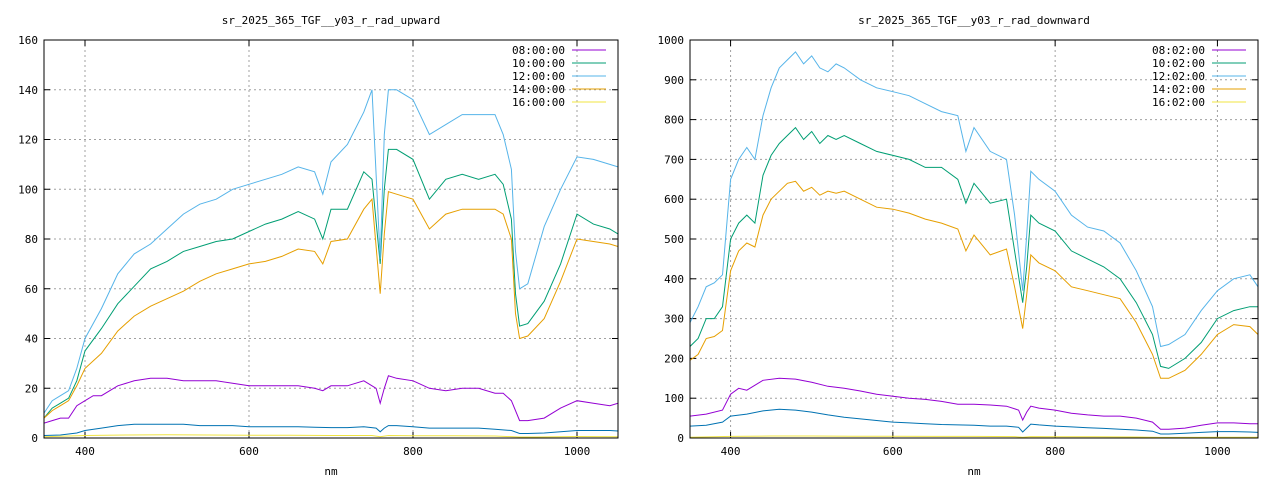 This screenshot has height=480, width=1280. Describe the element at coordinates (31, 388) in the screenshot. I see `y-tick-label: 20` at that location.